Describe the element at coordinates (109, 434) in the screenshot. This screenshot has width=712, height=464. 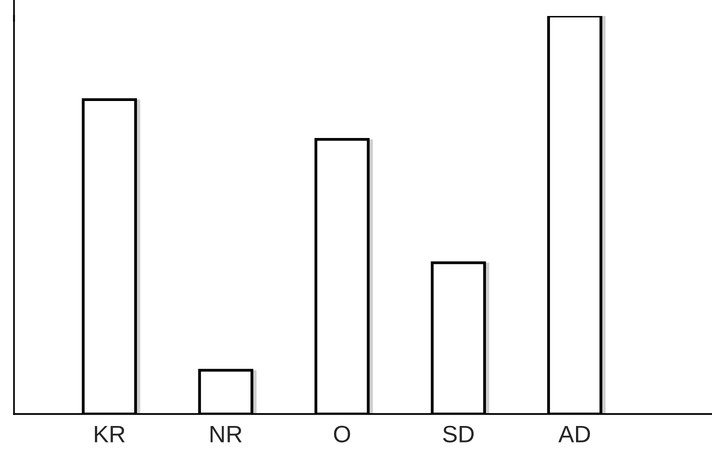
I see `x-tick-label: KR` at that location.